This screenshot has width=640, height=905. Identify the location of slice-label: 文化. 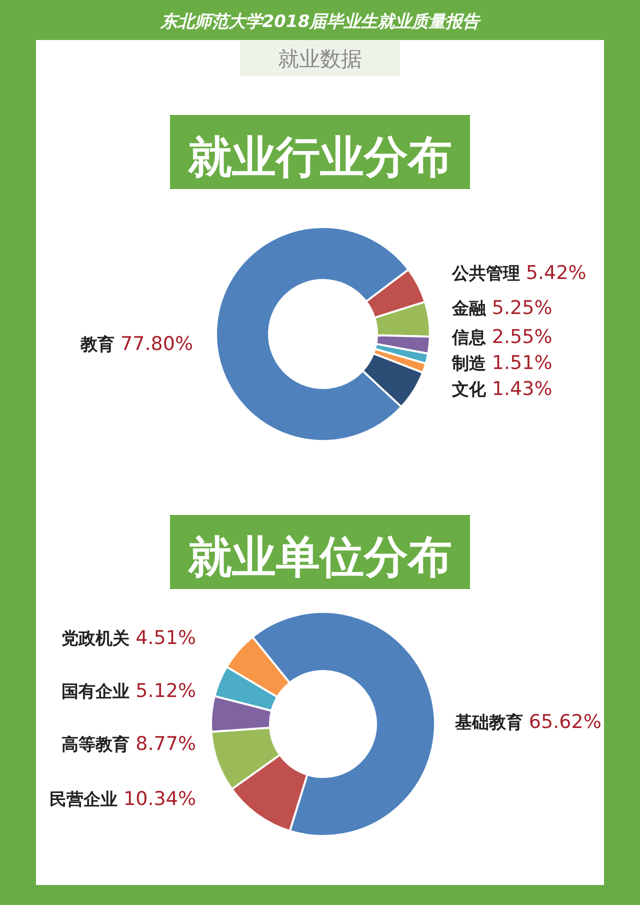
(471, 390).